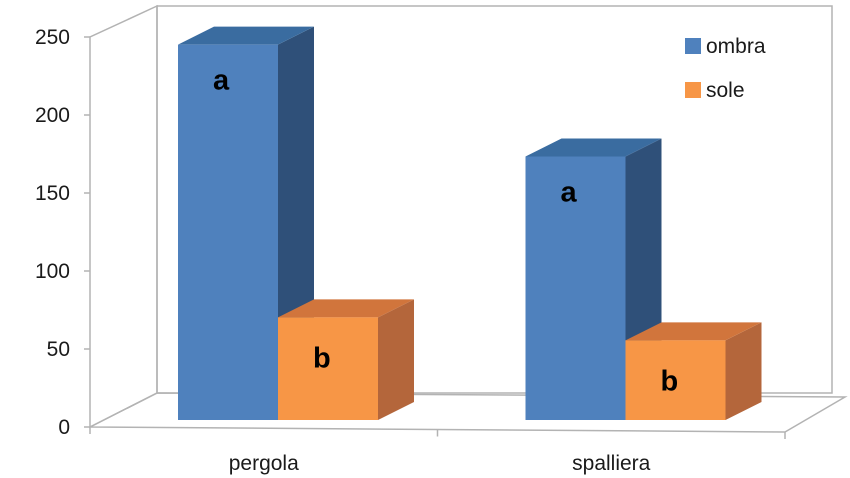 This screenshot has width=850, height=478. What do you see at coordinates (52, 115) in the screenshot?
I see `y-tick-label: 200` at bounding box center [52, 115].